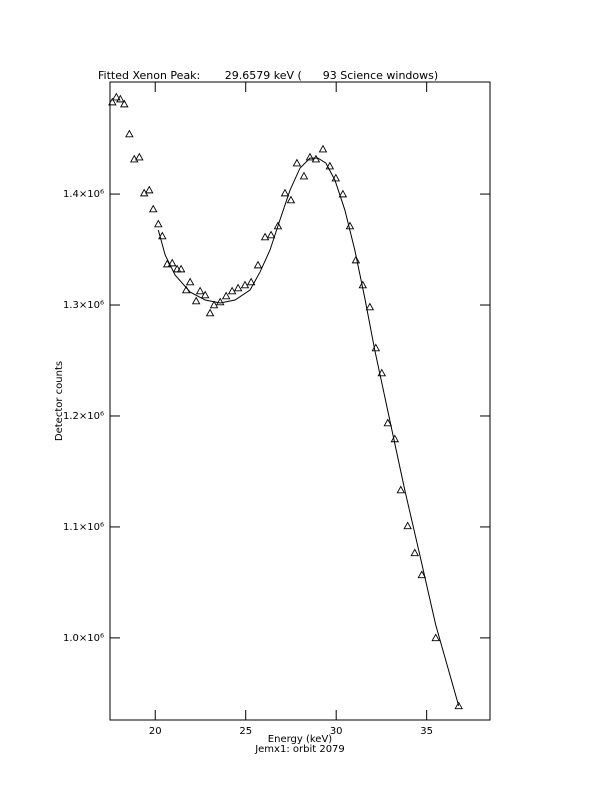  Describe the element at coordinates (300, 739) in the screenshot. I see `x-axis-label: Energy (keV)` at that location.